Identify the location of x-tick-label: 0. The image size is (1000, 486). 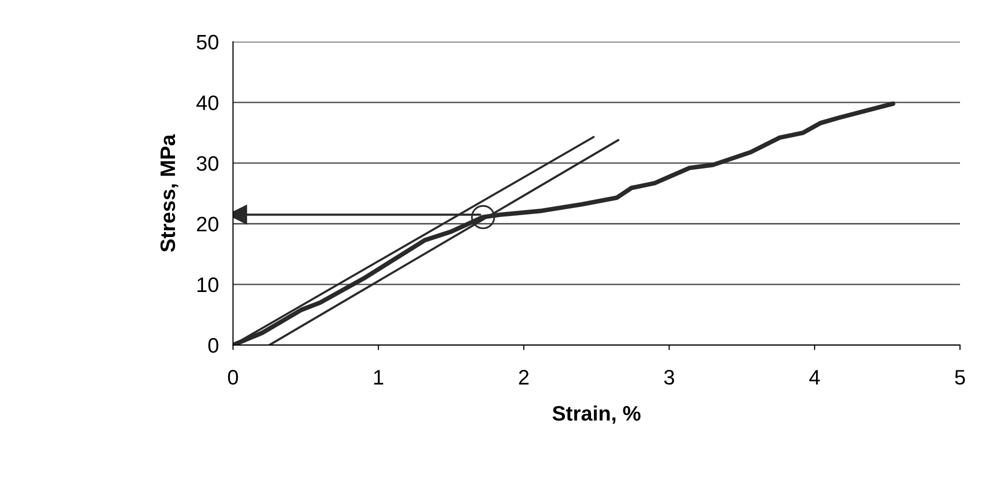
(233, 377).